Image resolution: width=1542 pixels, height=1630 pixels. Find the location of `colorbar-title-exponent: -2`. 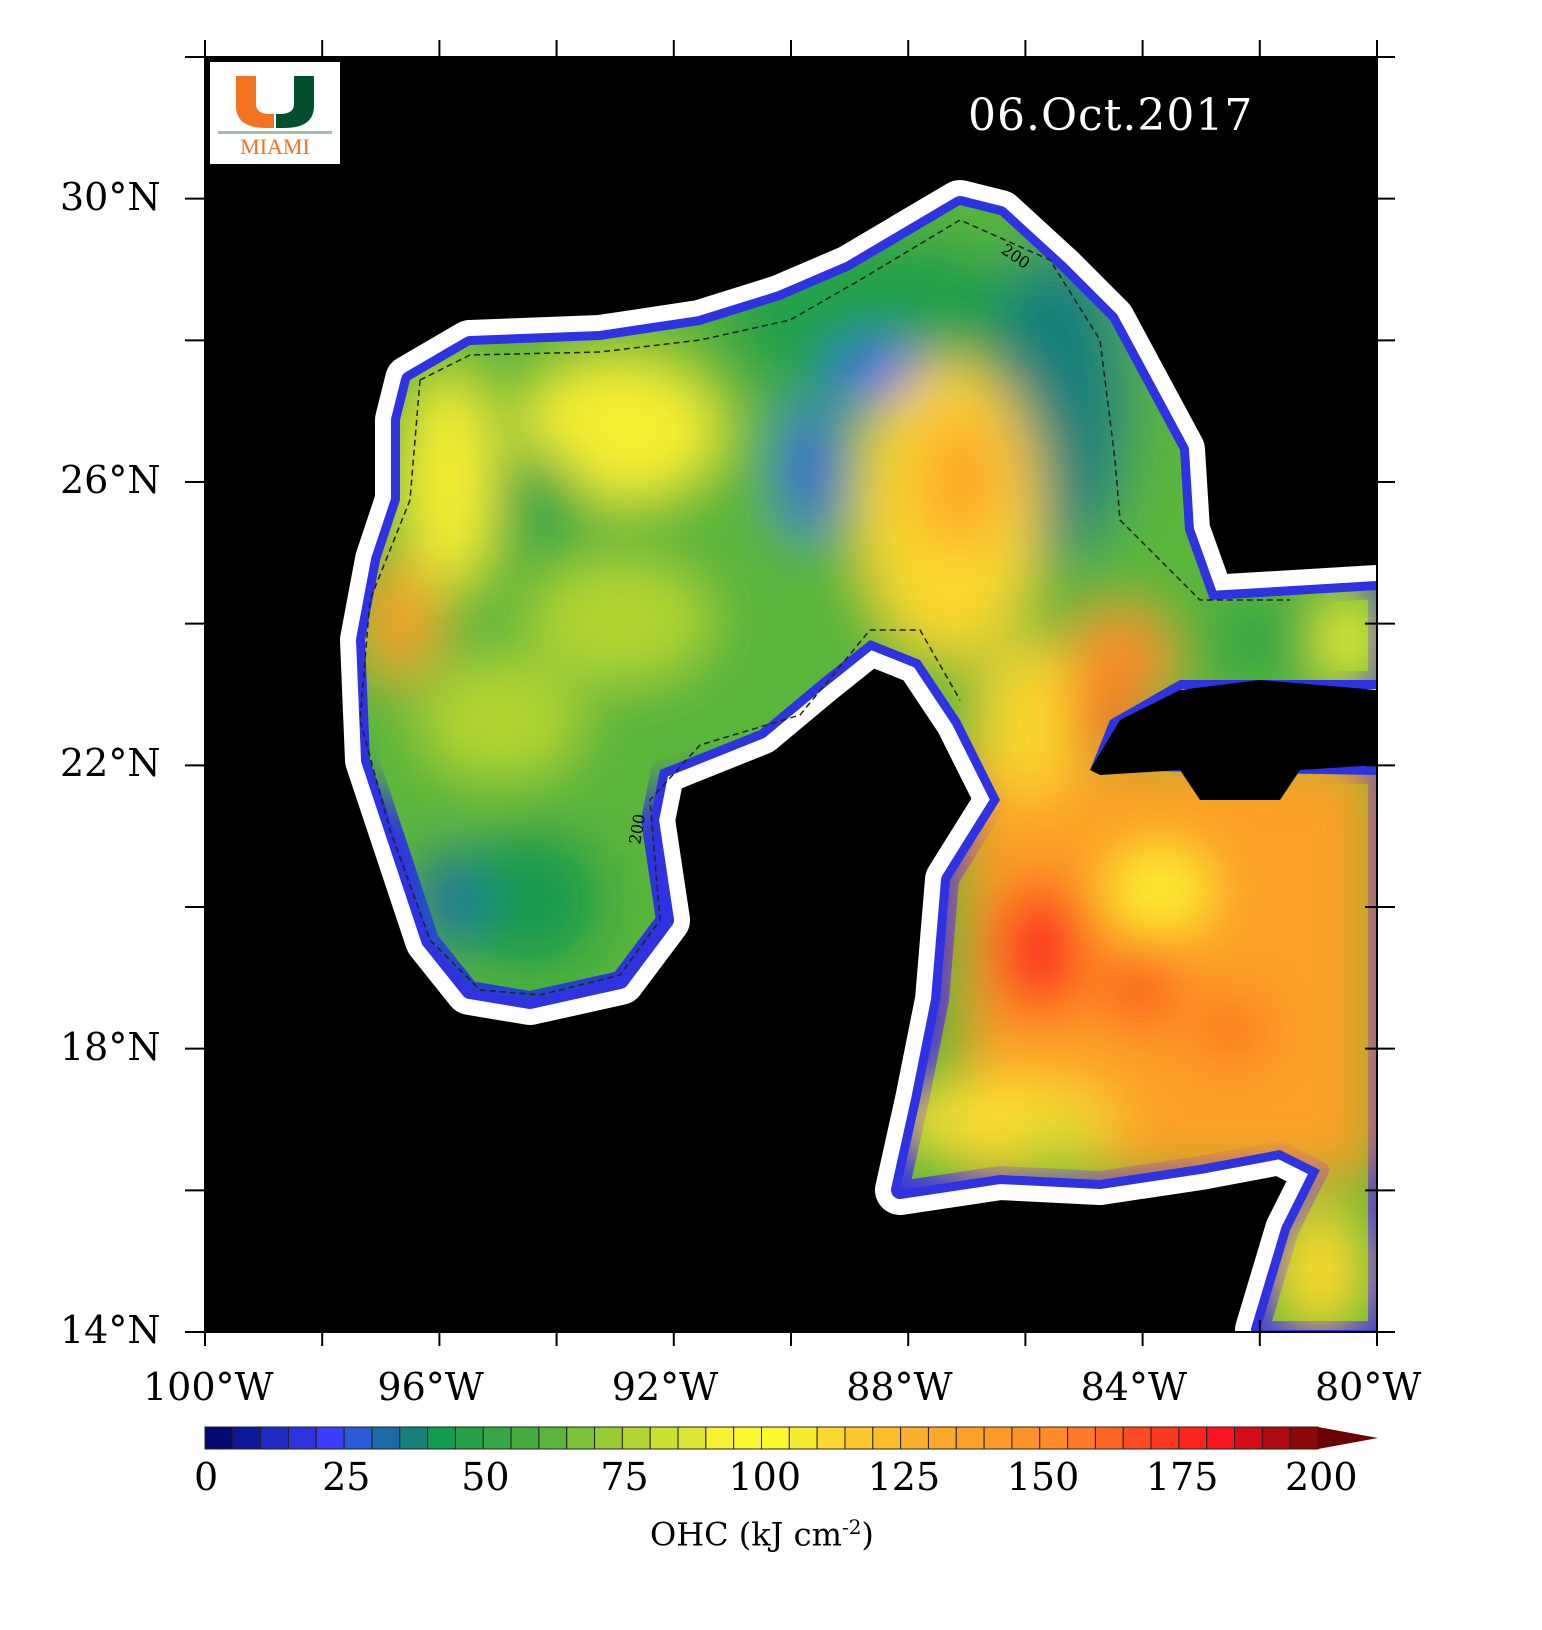

colorbar-title-exponent: -2 is located at coordinates (851, 1527).